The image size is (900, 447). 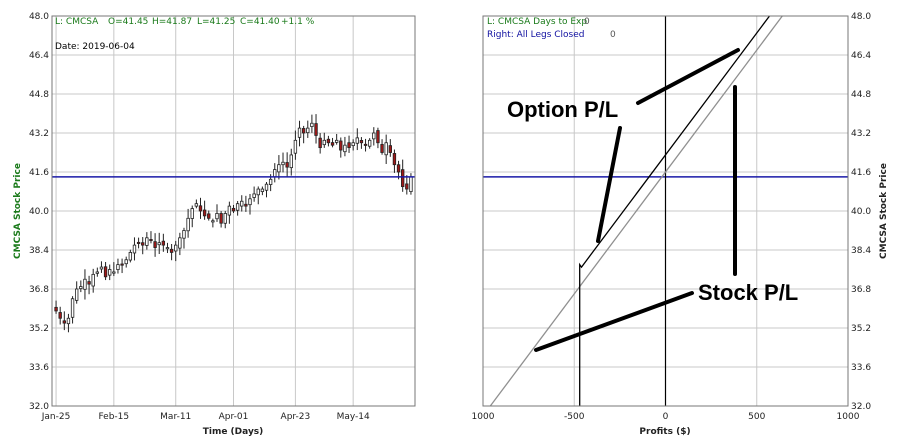 I want to click on left-header-date: Date: 2019-06-04, so click(x=95, y=47).